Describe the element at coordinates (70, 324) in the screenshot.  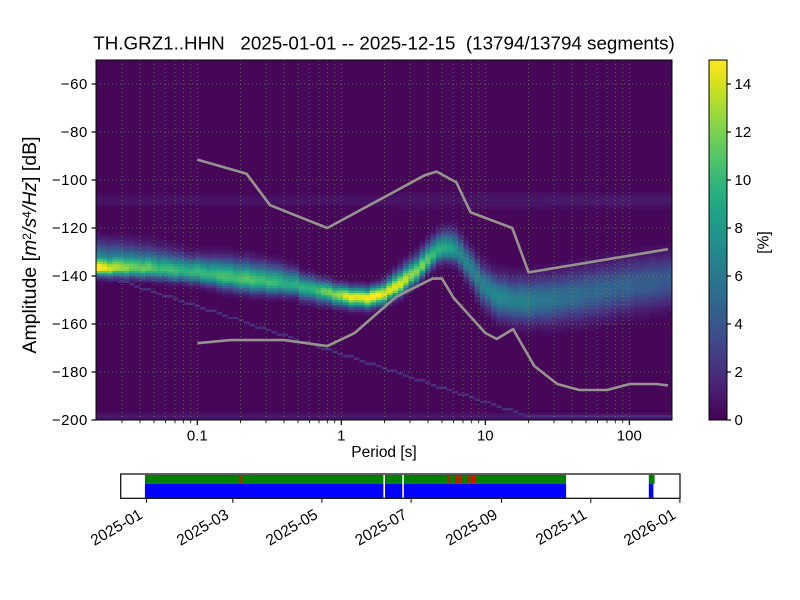
I see `svg-text: −160` at that location.